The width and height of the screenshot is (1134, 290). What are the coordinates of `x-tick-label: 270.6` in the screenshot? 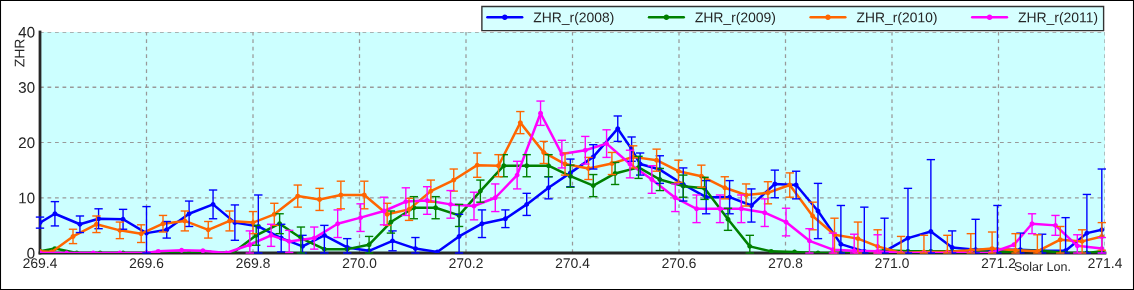 It's located at (679, 263).